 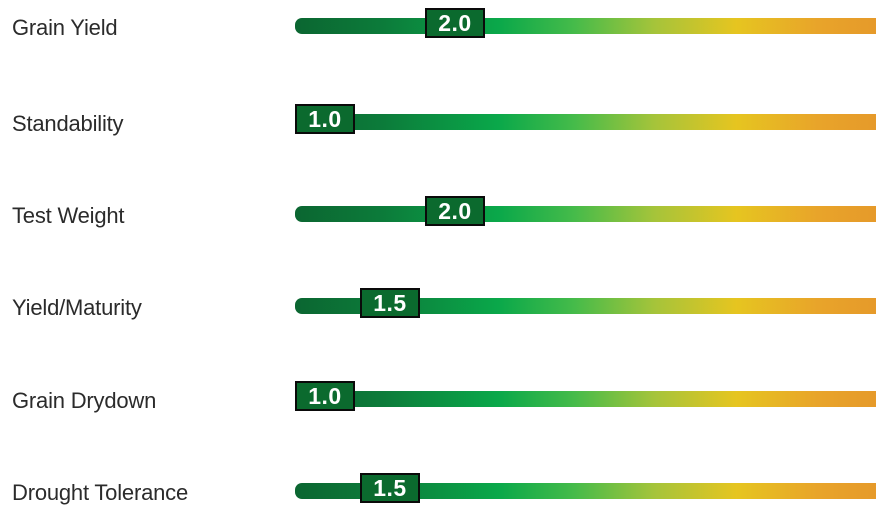 I want to click on trait-label: Grain Drydown, so click(x=84, y=400).